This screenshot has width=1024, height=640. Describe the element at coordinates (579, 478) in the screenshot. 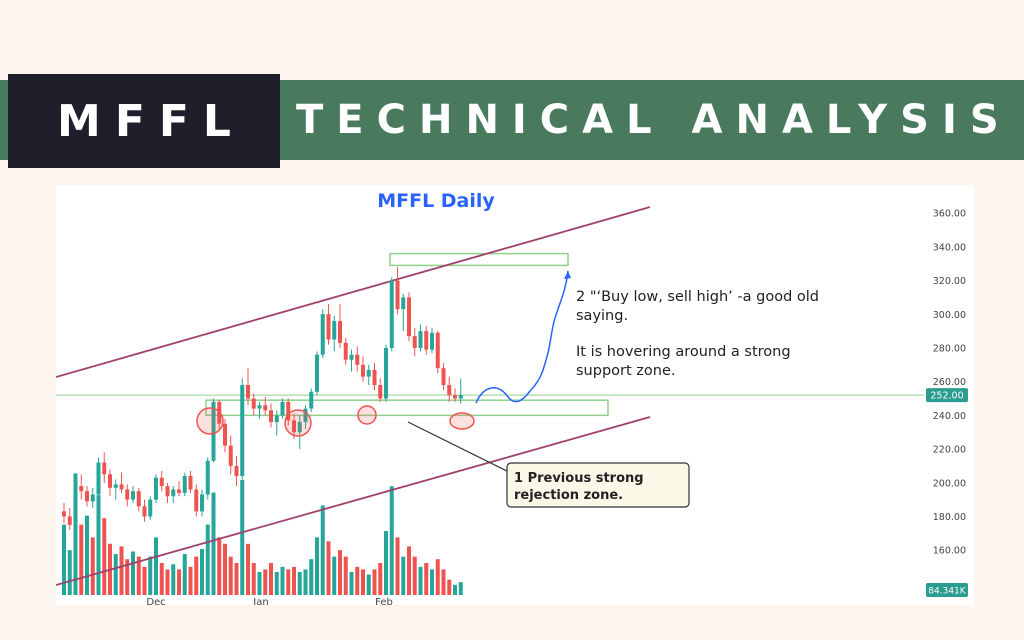

I see `rejection-text-line1: 1 Previous strong` at that location.